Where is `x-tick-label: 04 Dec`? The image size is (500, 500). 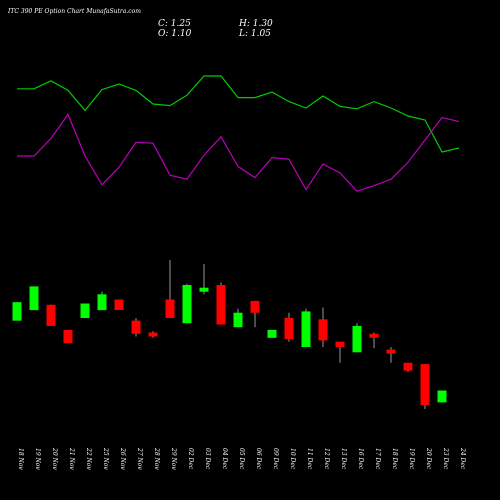 x-tick-label: 04 Dec is located at coordinates (224, 459).